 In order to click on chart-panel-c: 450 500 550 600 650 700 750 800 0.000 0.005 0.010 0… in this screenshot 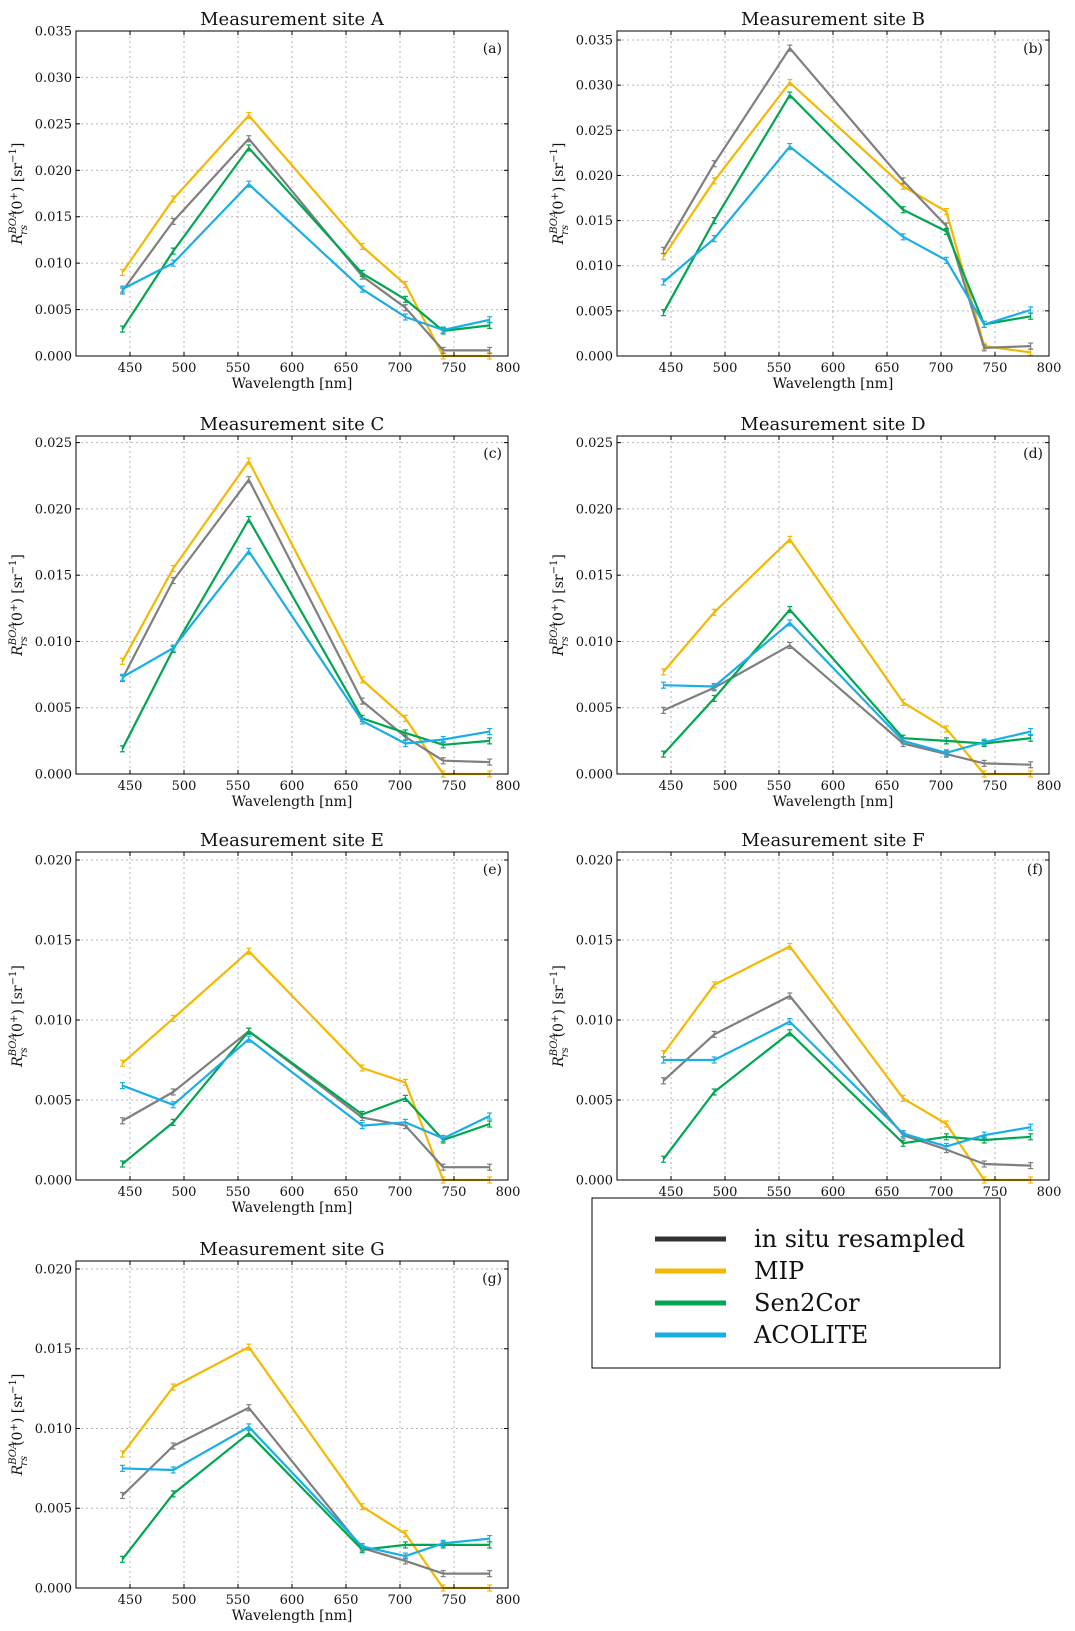, I will do `click(264, 612)`.